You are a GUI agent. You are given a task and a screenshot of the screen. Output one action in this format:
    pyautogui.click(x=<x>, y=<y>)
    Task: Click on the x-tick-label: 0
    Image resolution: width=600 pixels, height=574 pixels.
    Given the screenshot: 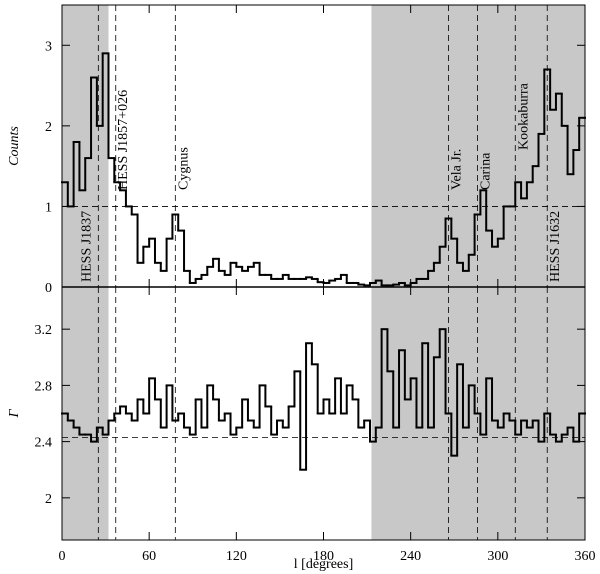 What is the action you would take?
    pyautogui.click(x=62, y=556)
    